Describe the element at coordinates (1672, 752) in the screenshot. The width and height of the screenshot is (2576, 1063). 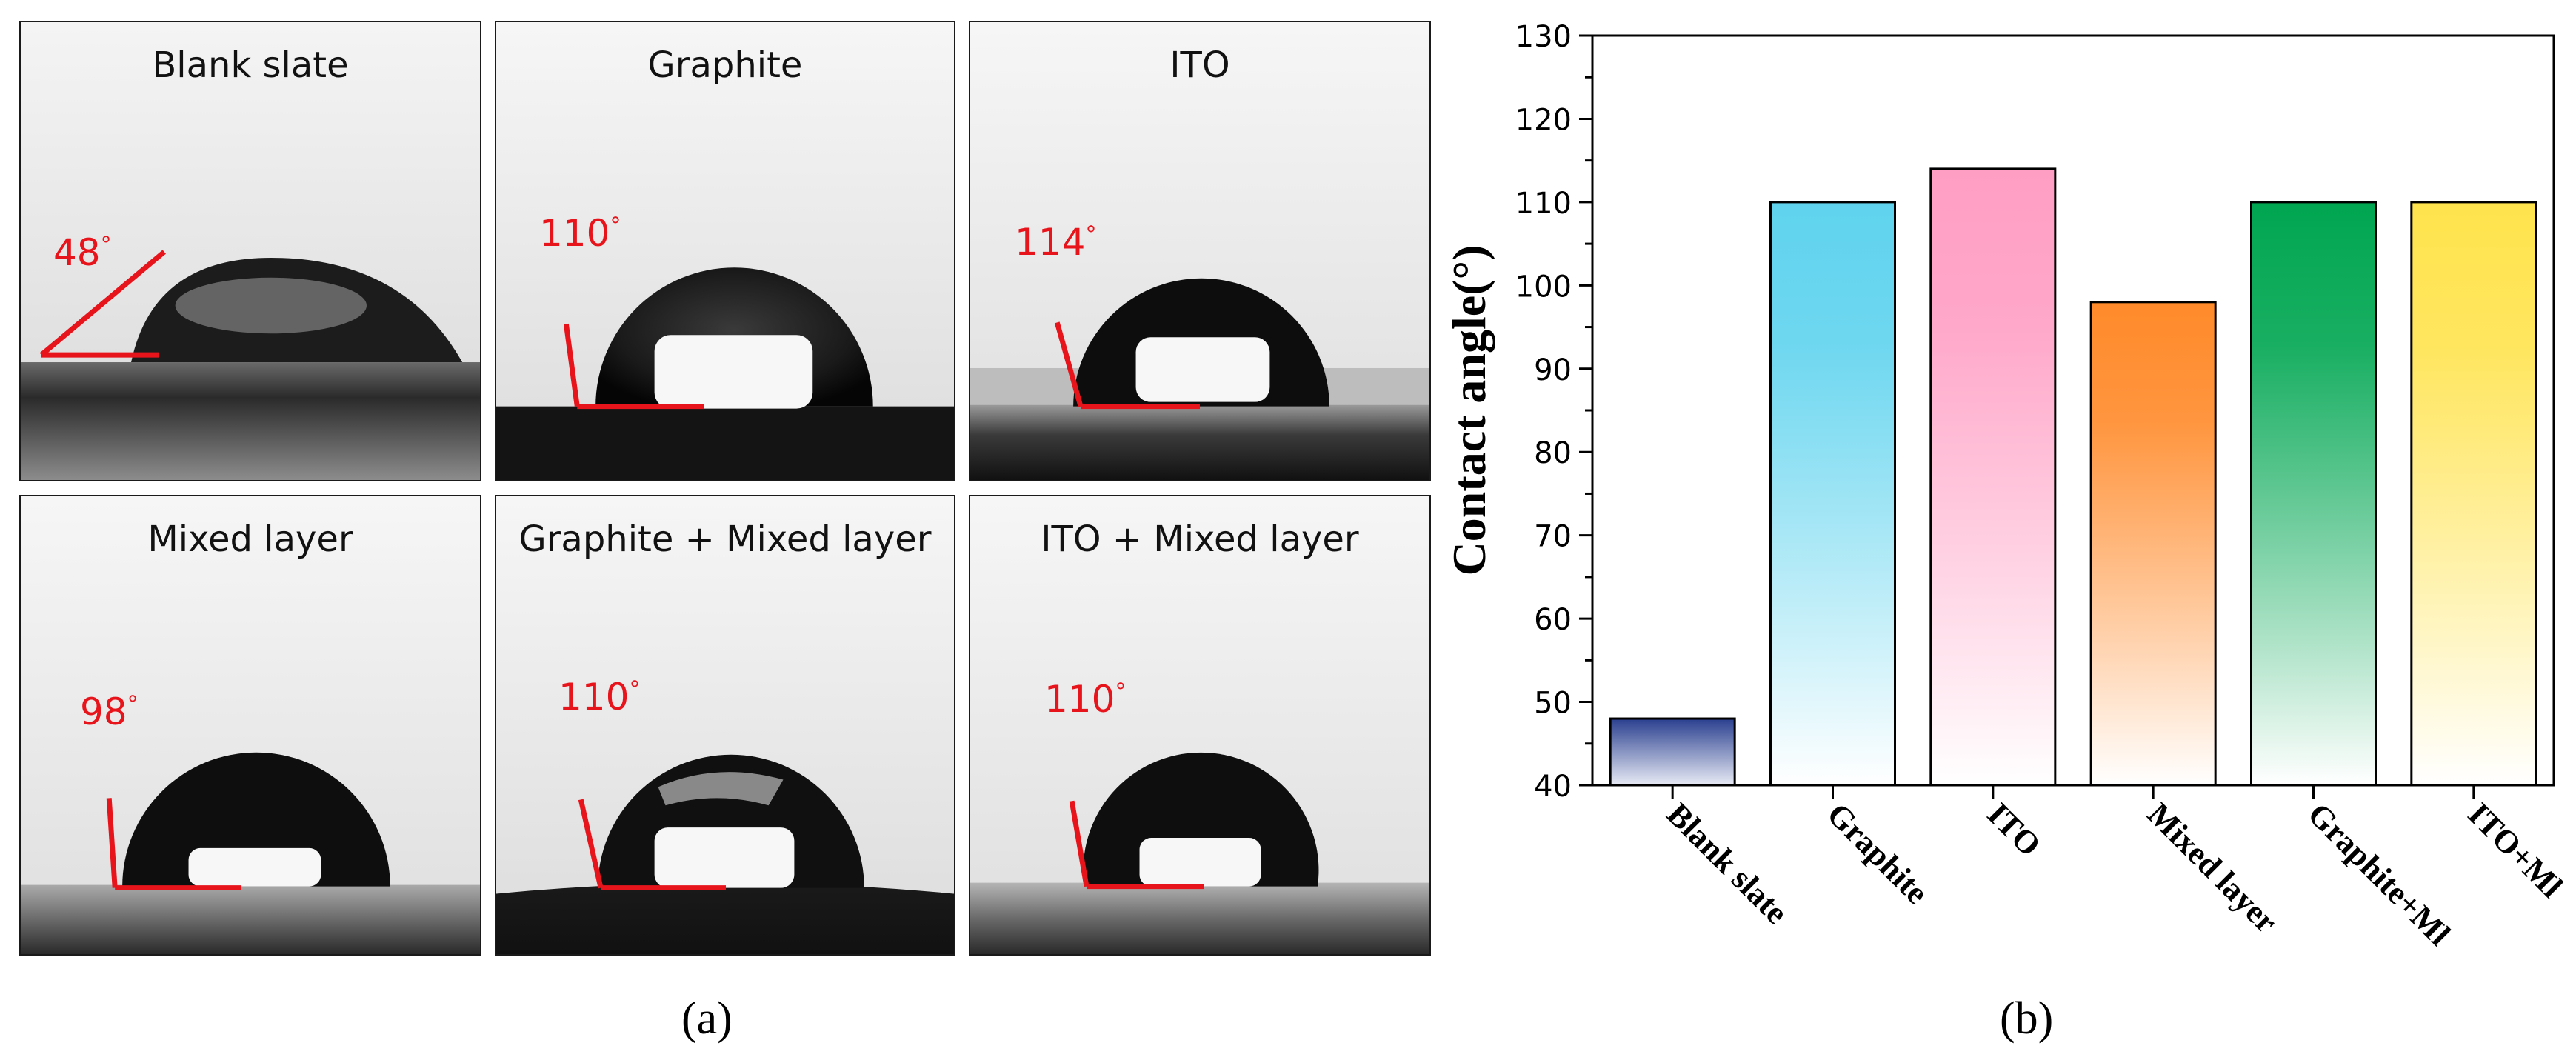
I see `bar-blank-slate` at that location.